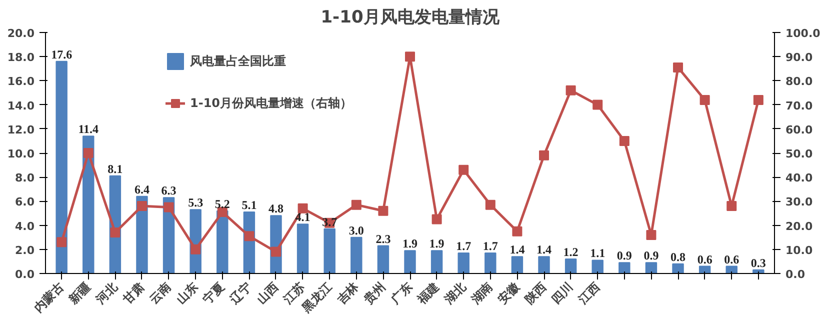 The image size is (824, 331). What do you see at coordinates (49, 297) in the screenshot?
I see `x-tick-label: 内蒙古` at bounding box center [49, 297].